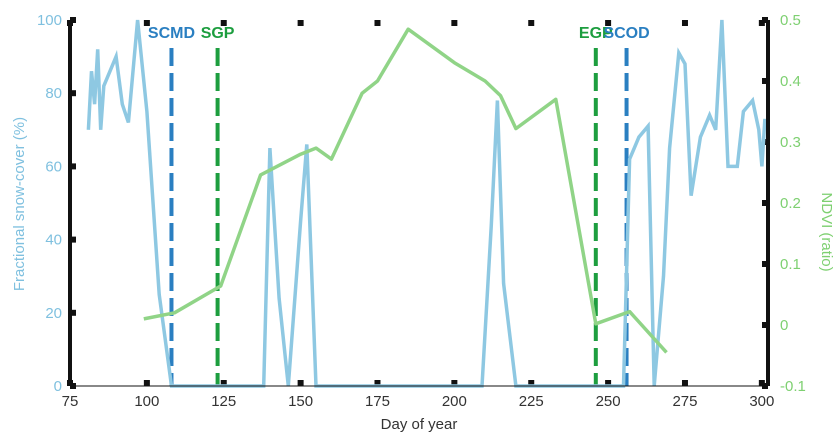 This screenshot has height=432, width=836. I want to click on right-y-tick-label: 0.4, so click(790, 81).